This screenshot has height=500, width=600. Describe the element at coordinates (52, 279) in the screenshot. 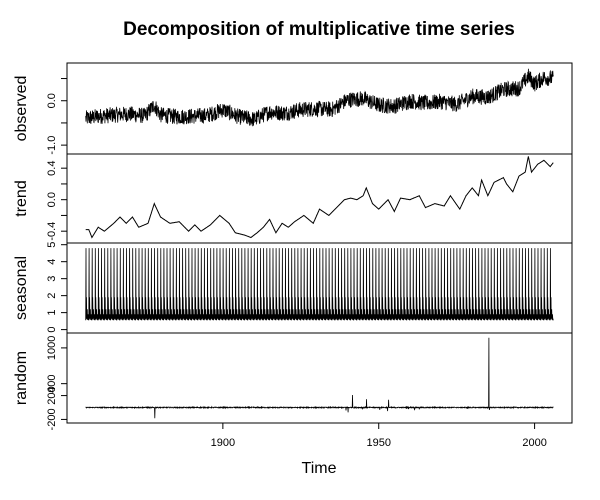

I see `y-tick-label: 3` at that location.